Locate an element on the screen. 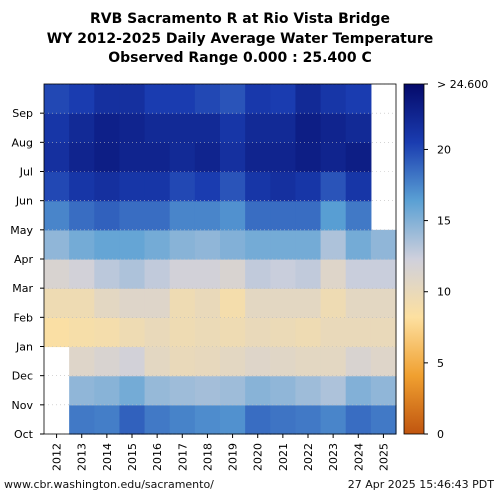 The width and height of the screenshot is (500, 500). heatmap-cell-2021-Dec is located at coordinates (283, 361).